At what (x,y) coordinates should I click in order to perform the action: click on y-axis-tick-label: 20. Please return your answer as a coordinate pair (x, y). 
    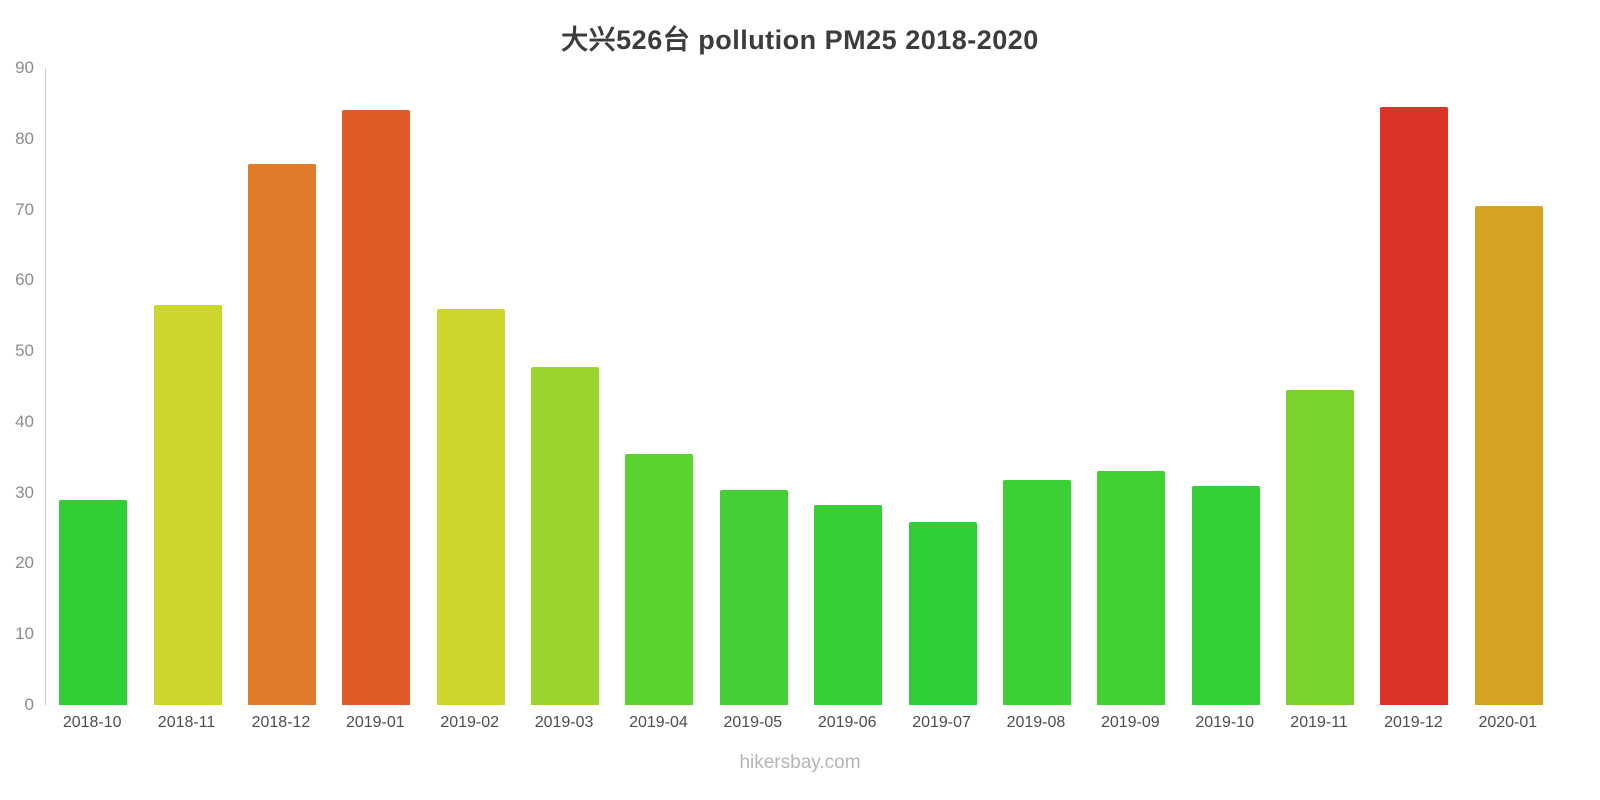
    Looking at the image, I should click on (24, 563).